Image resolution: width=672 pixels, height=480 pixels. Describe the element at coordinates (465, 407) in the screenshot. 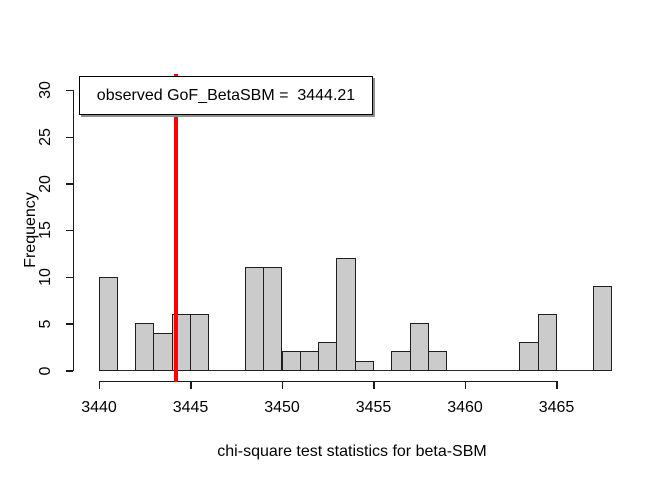

I see `x-tick-label: 3460` at that location.